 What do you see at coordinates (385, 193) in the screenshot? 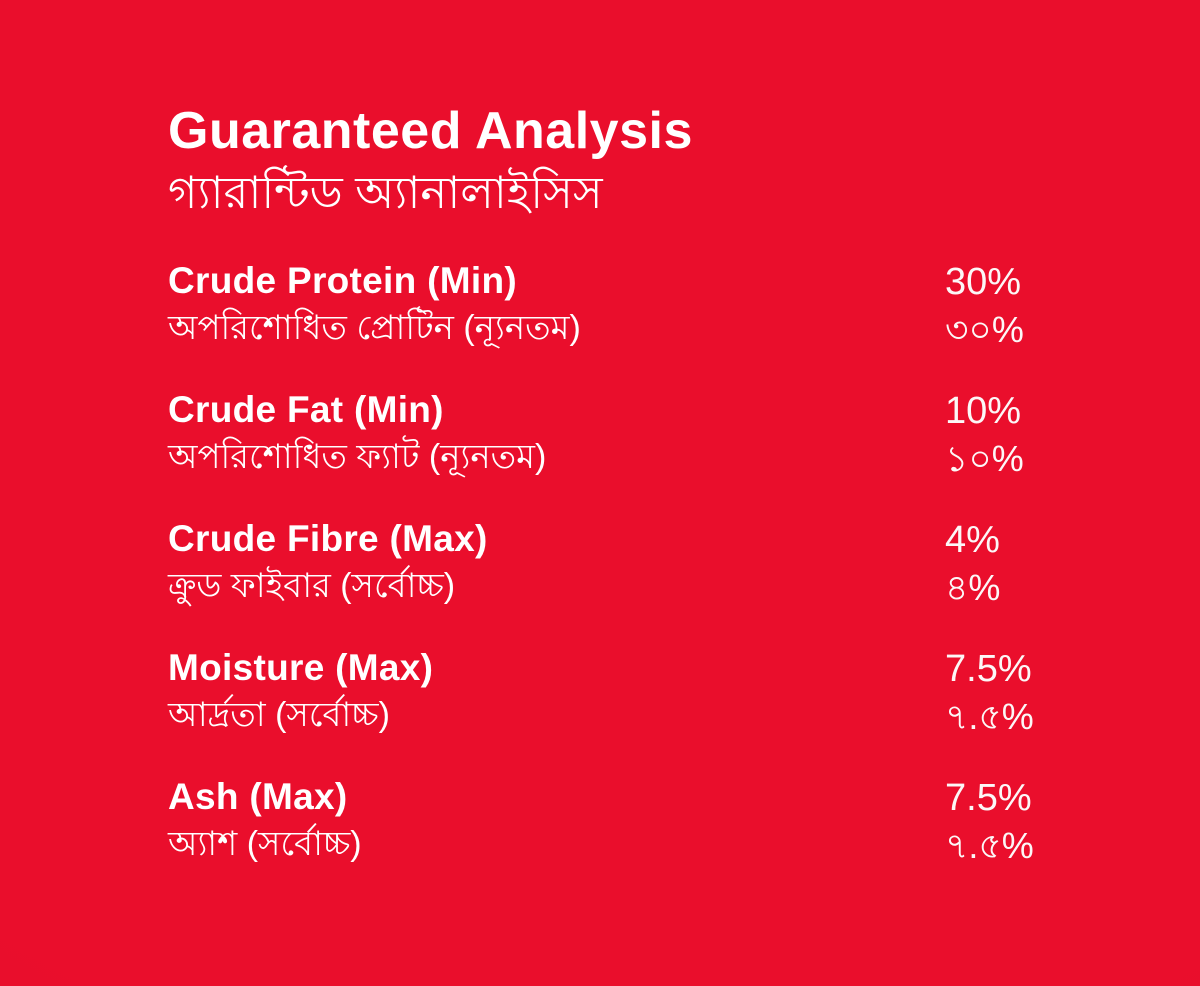
I see `page-title-bengali: গ্যারান্টিড অ্যানালাইসিস` at bounding box center [385, 193].